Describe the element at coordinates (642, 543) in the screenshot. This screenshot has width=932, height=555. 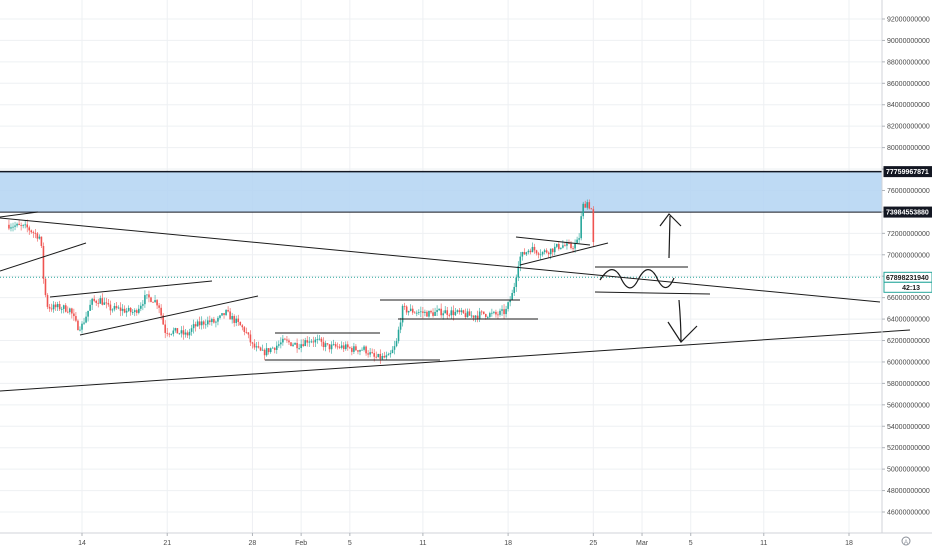
I see `x-tick-label: Mar` at that location.